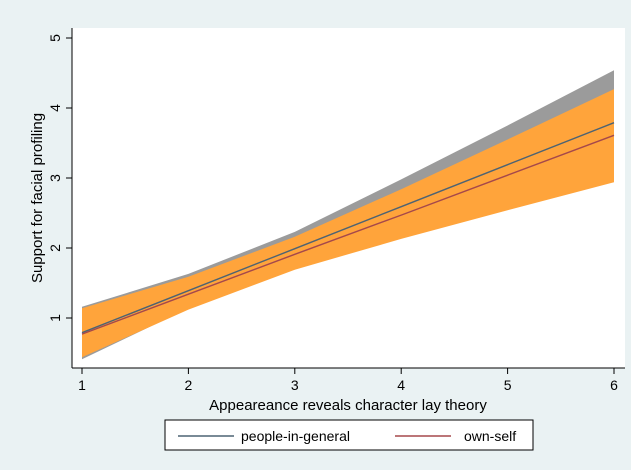 The image size is (631, 470). Describe the element at coordinates (508, 385) in the screenshot. I see `x-tick-label: 5` at that location.